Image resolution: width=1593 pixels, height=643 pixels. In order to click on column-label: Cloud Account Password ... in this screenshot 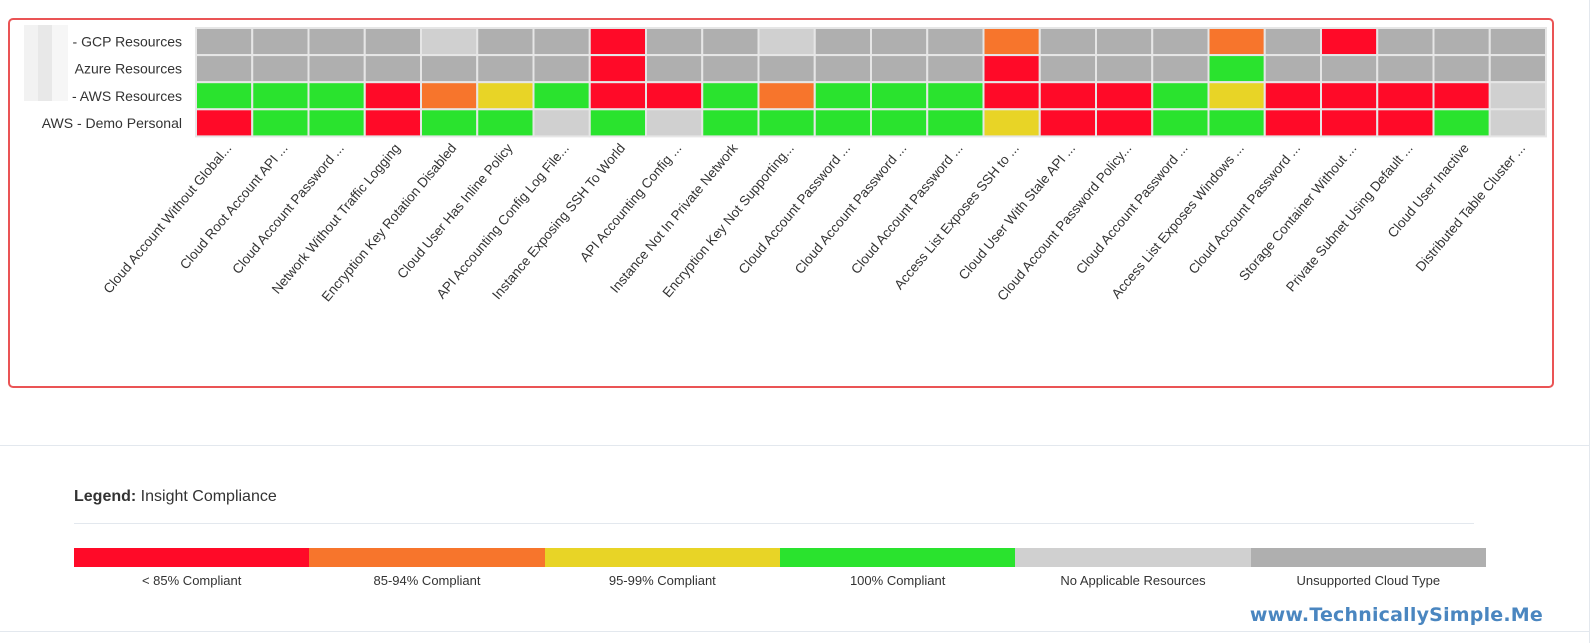, I will do `click(851, 209)`.